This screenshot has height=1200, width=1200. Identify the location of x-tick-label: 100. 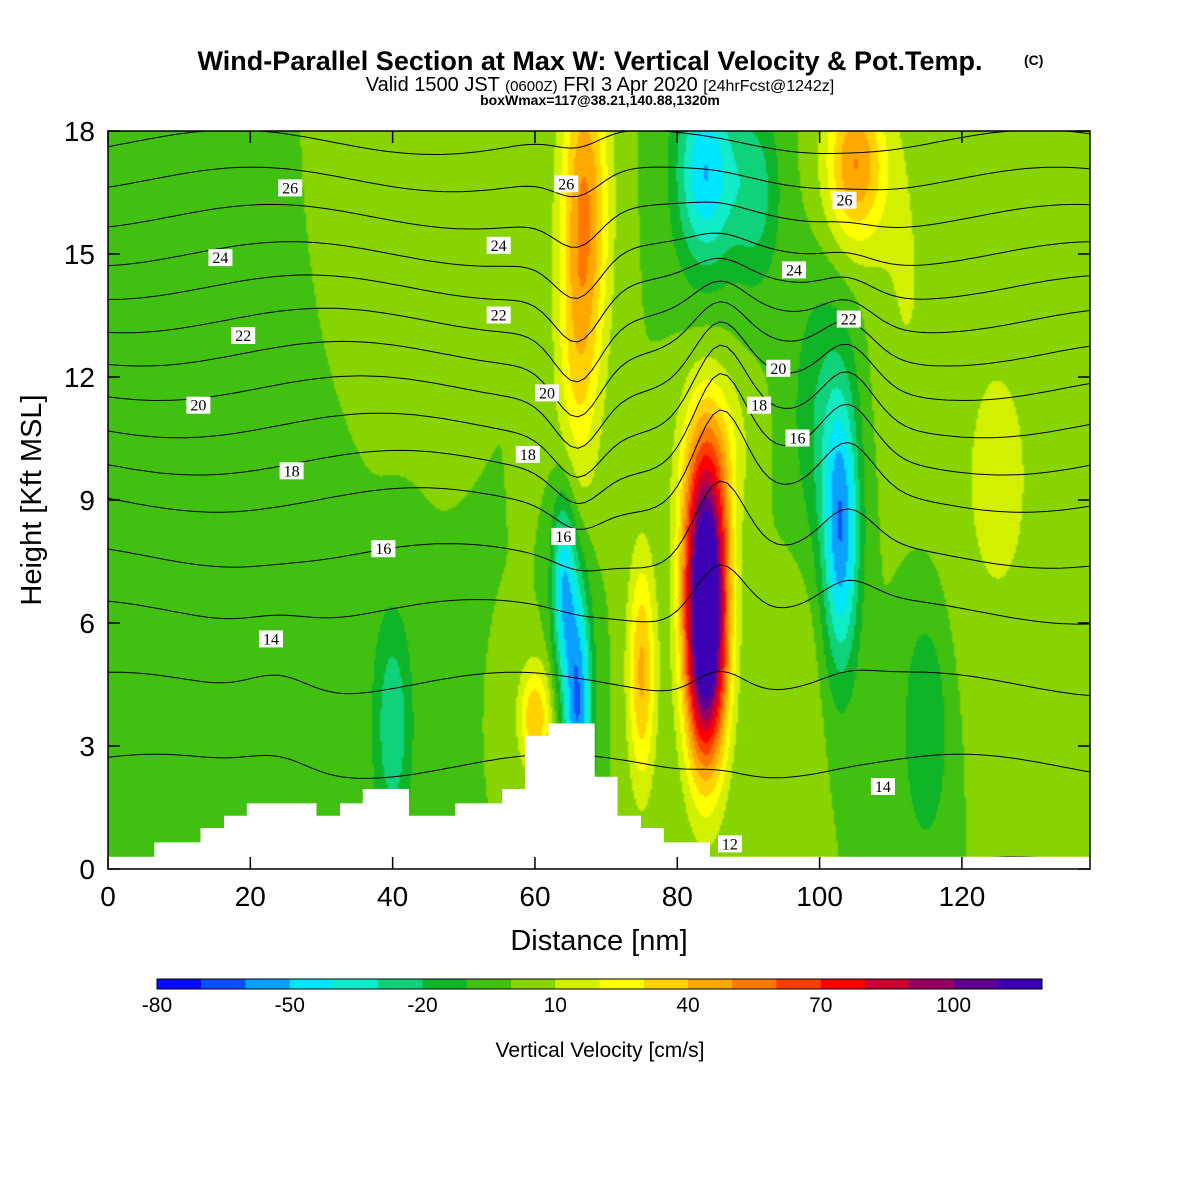
(819, 896).